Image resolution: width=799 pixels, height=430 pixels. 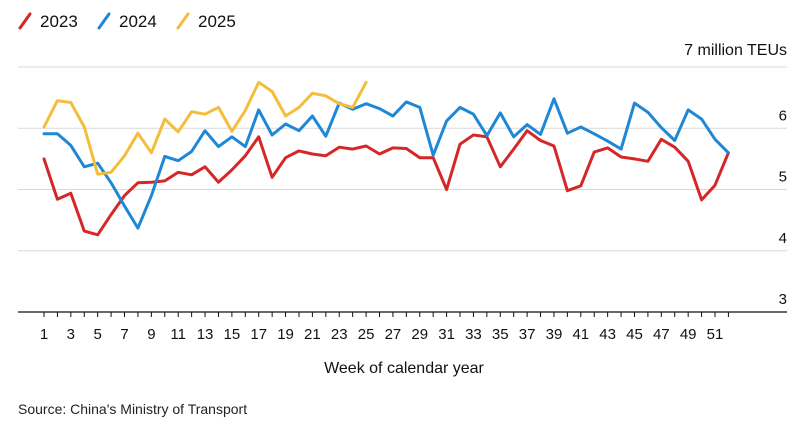 What do you see at coordinates (124, 334) in the screenshot?
I see `x-tick-label: 7` at bounding box center [124, 334].